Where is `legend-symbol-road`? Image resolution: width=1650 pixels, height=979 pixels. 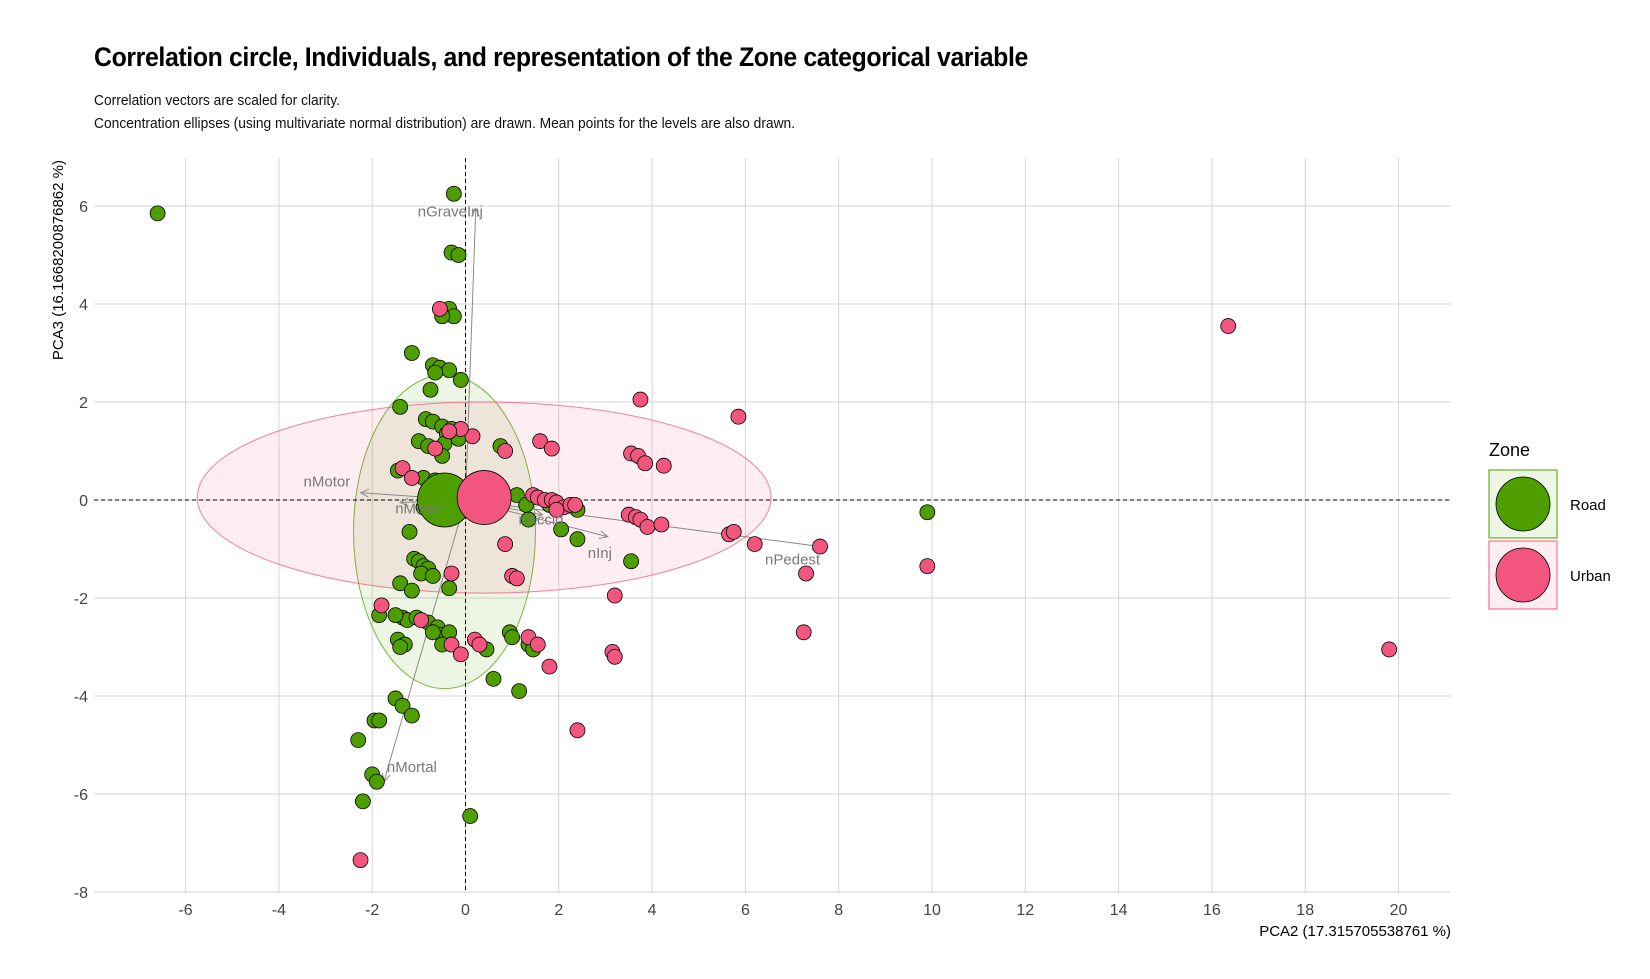
legend-symbol-road is located at coordinates (1523, 504).